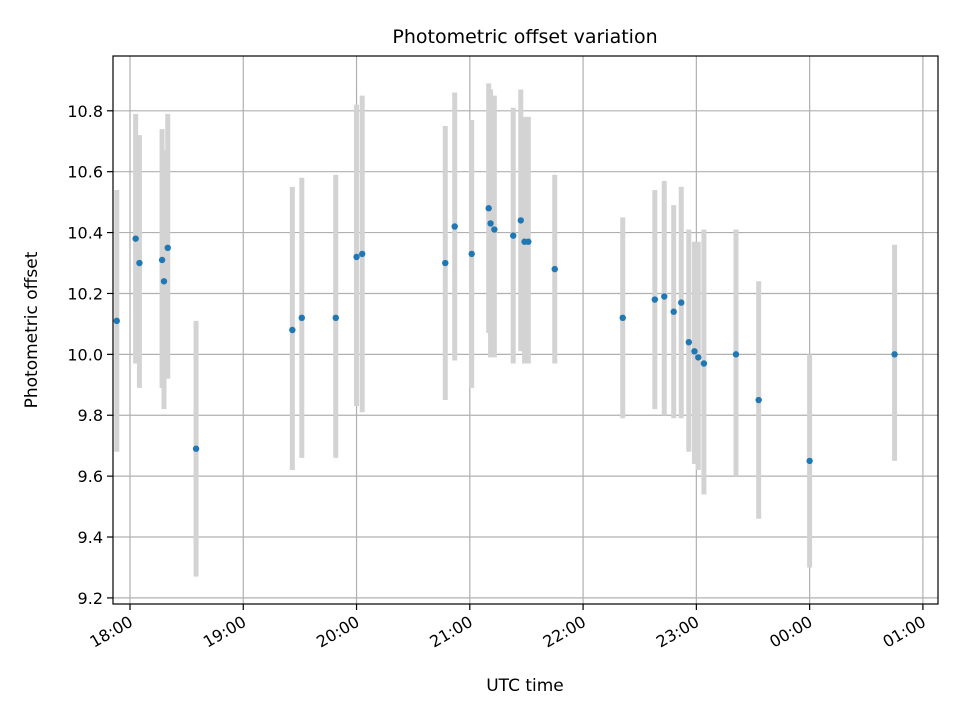  What do you see at coordinates (90, 537) in the screenshot?
I see `y-tick-label: 9.4` at bounding box center [90, 537].